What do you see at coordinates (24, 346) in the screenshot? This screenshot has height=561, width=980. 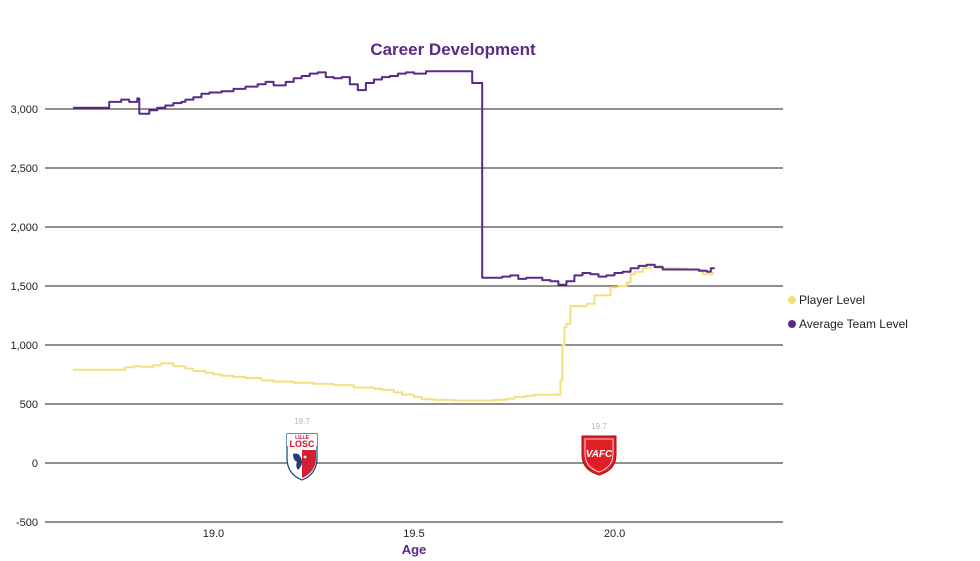 I see `y-tick-label: 1,000` at bounding box center [24, 346].